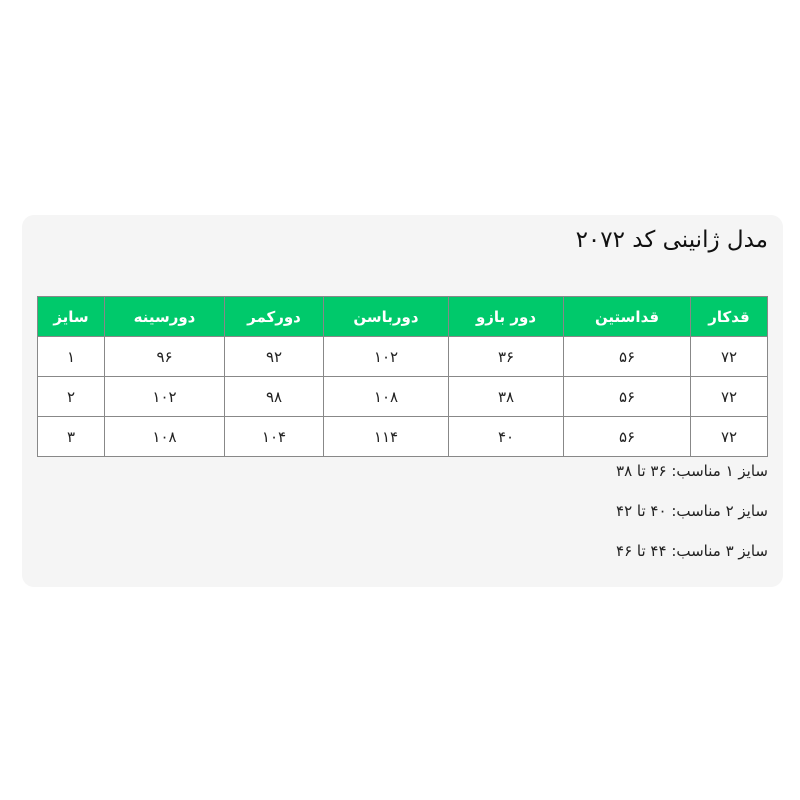  What do you see at coordinates (692, 551) in the screenshot?
I see `size-note: سایز ۳ مناسب: ۴۴ تا ۴۶` at bounding box center [692, 551].